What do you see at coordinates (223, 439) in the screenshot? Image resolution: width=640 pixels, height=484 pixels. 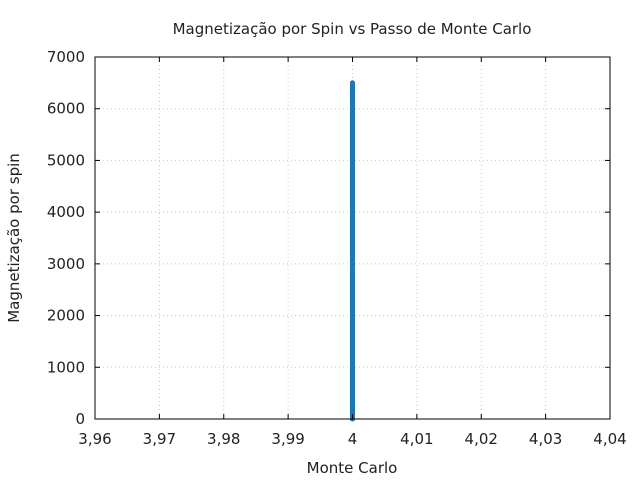 I see `x-tick-label: 3,98` at bounding box center [223, 439].